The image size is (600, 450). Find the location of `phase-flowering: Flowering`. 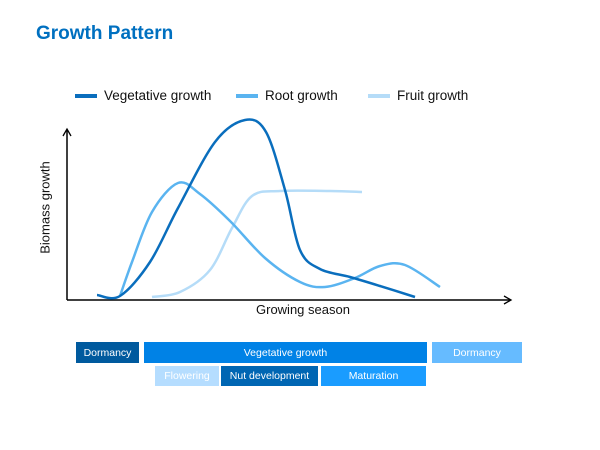

phase-flowering: Flowering is located at coordinates (187, 376).